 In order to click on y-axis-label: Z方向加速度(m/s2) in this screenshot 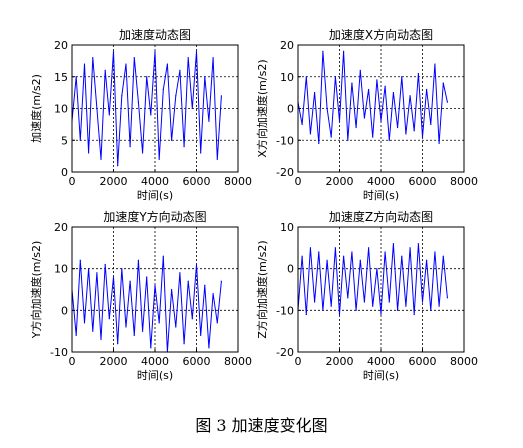, I will do `click(262, 289)`.